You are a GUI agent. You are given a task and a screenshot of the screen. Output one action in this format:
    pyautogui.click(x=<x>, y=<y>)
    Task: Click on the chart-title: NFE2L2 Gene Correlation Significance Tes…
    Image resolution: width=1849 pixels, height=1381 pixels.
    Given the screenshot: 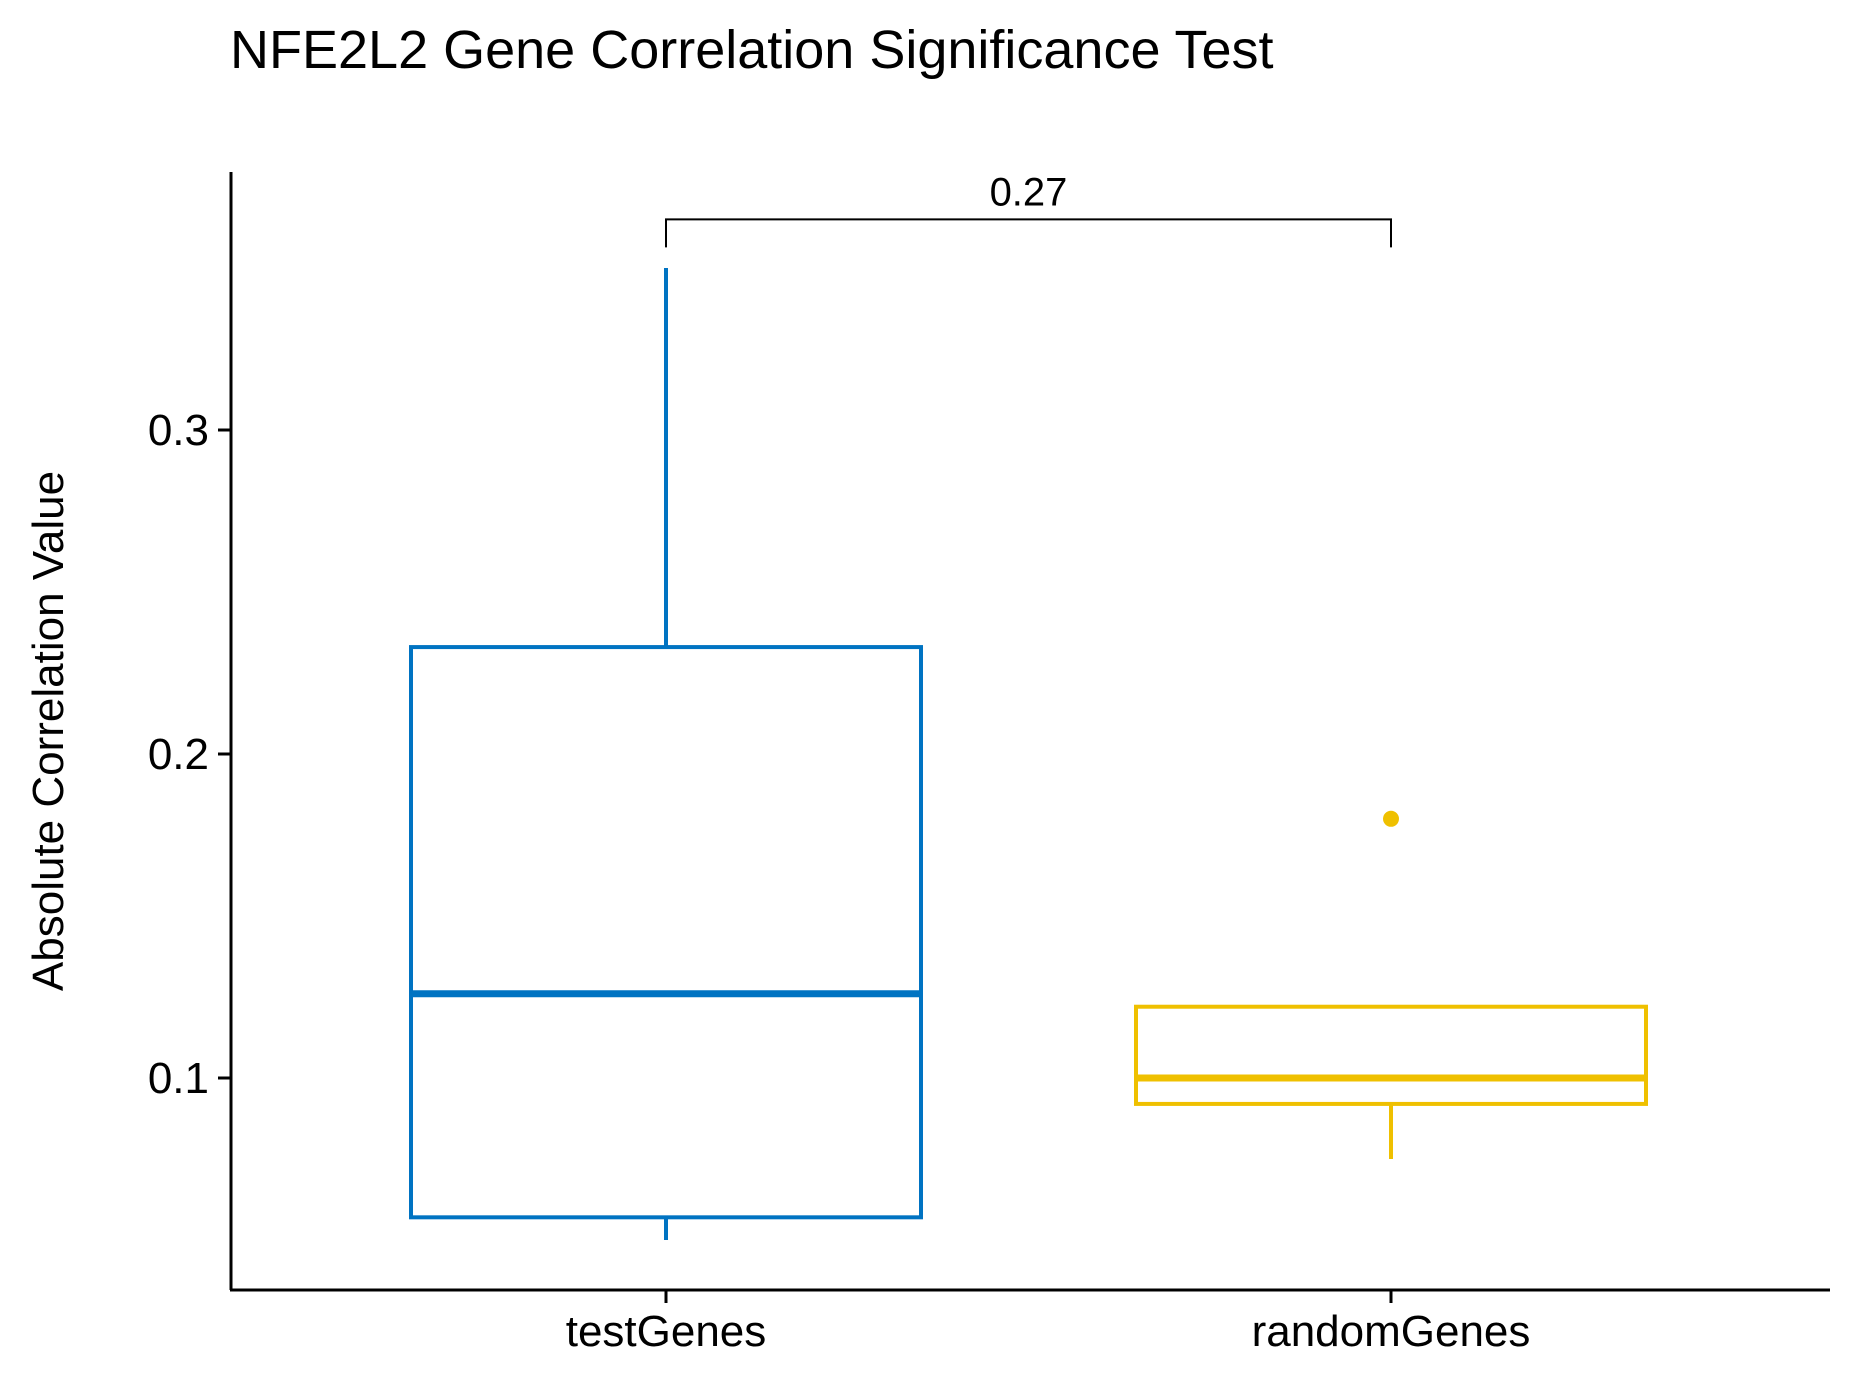 What is the action you would take?
    pyautogui.click(x=752, y=50)
    